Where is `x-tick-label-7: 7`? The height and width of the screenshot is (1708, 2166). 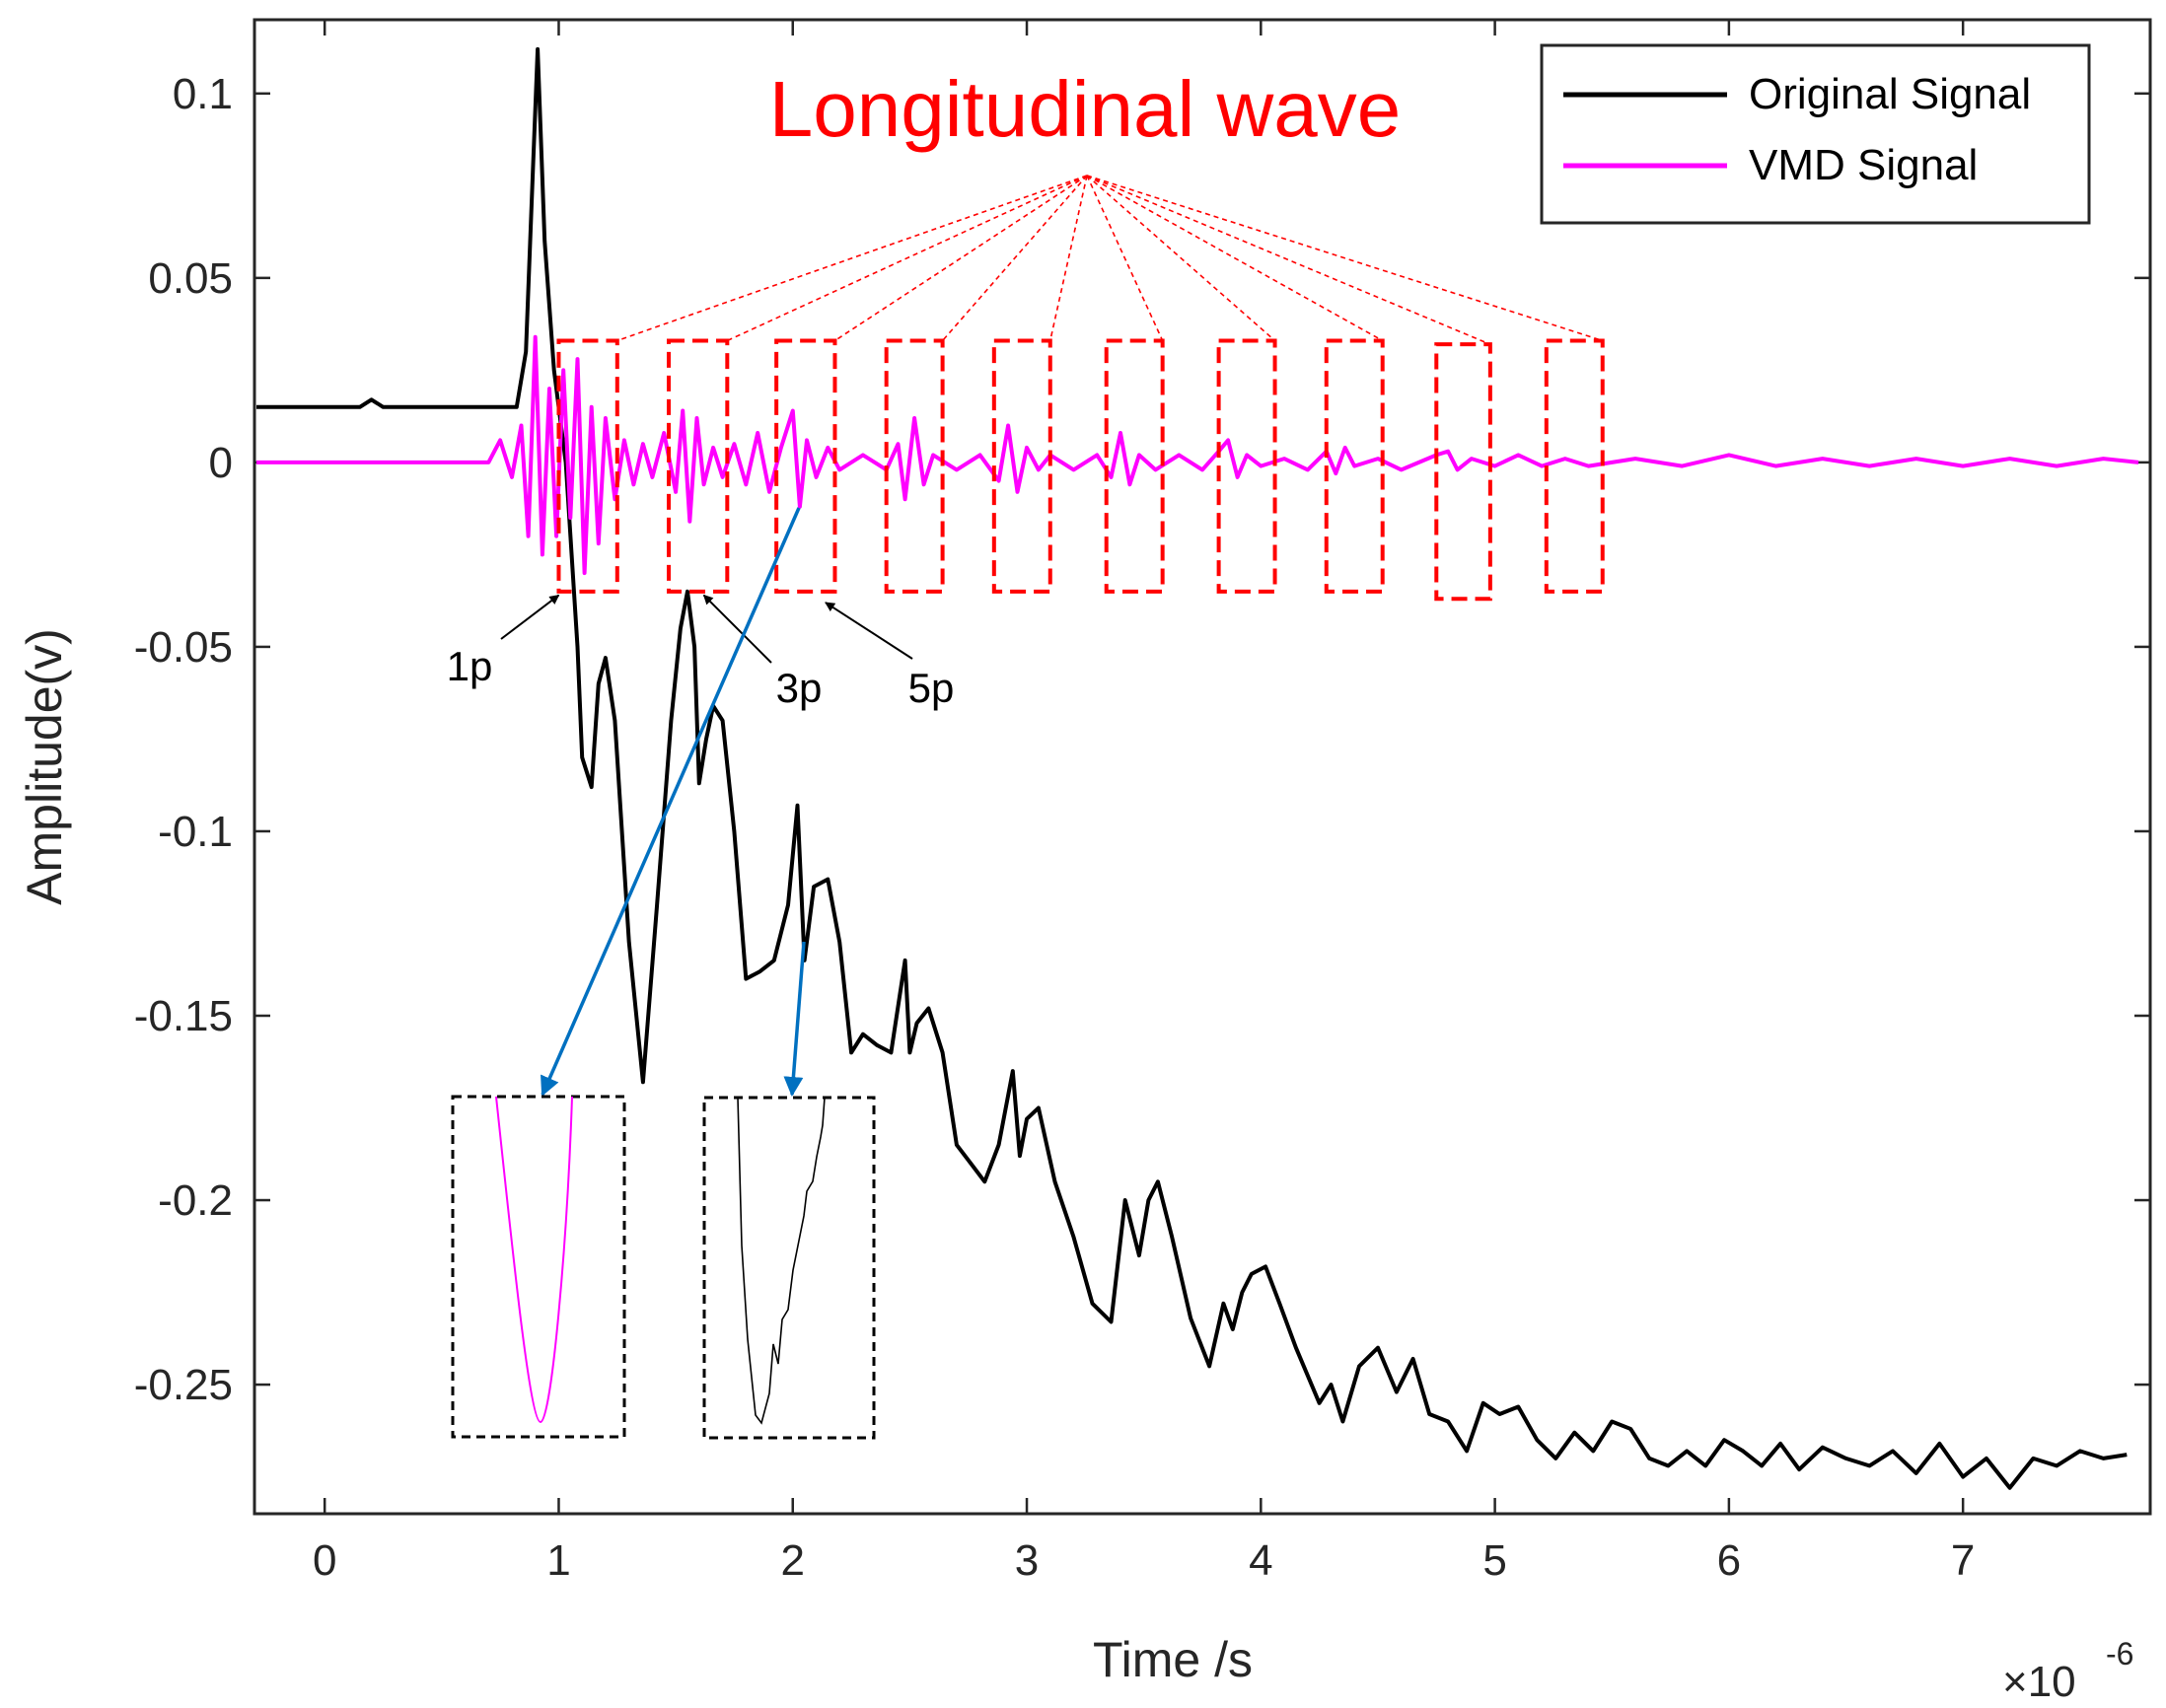
x-tick-label-7: 7 is located at coordinates (1963, 1560).